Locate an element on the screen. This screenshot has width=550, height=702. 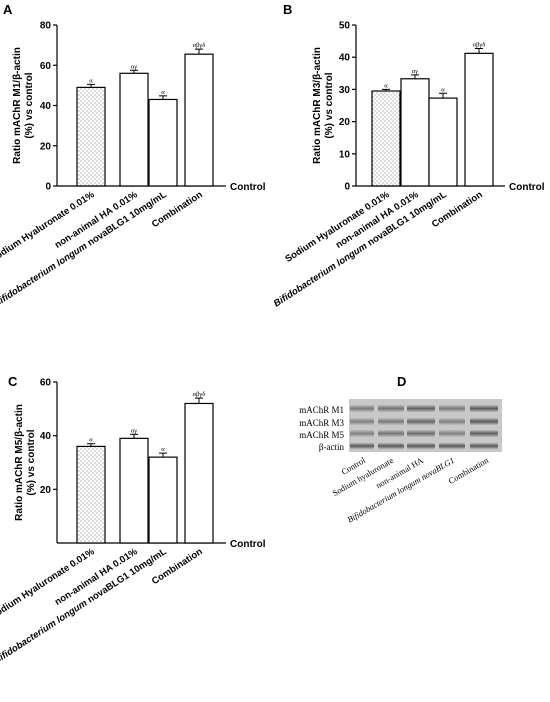
blot-row-label: β-actin is located at coordinates (332, 447).